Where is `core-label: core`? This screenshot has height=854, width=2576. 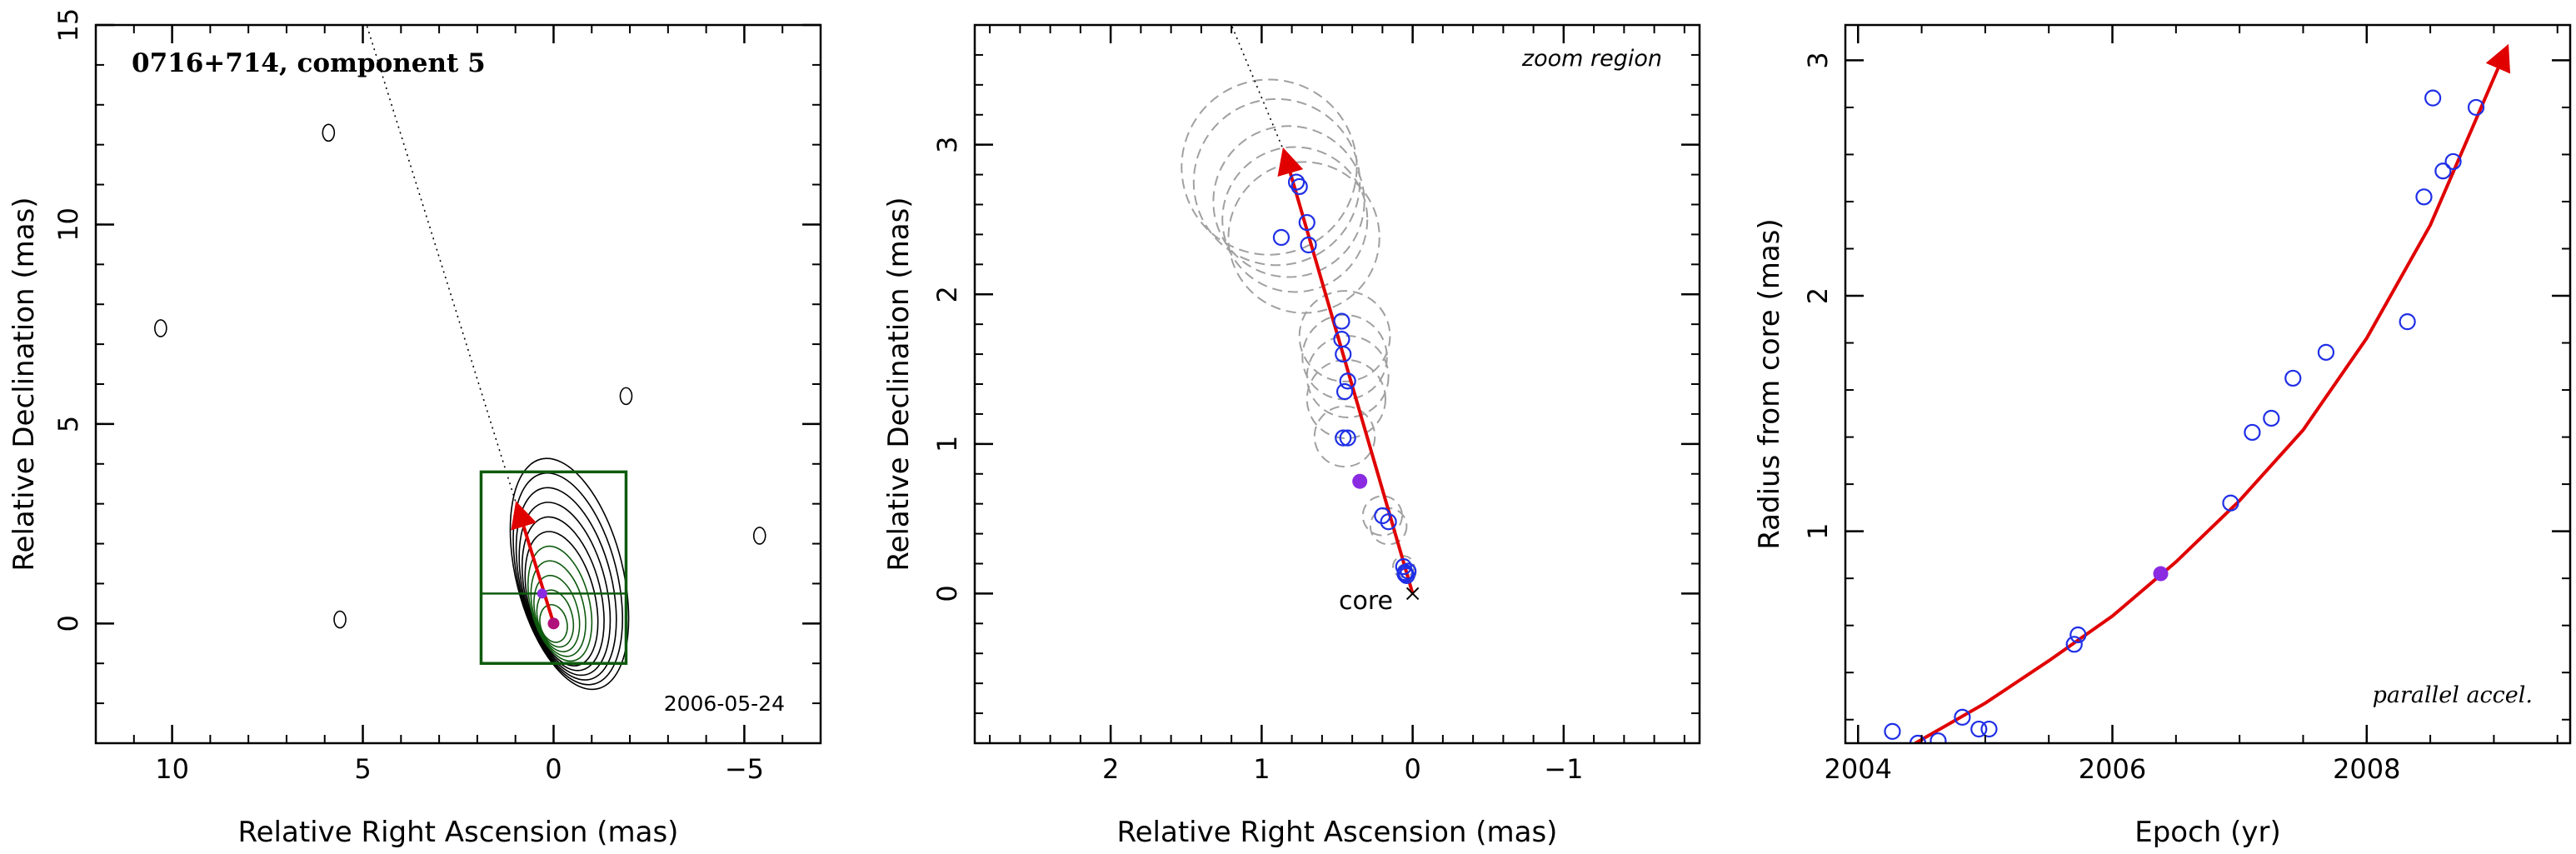
core-label: core is located at coordinates (1366, 601).